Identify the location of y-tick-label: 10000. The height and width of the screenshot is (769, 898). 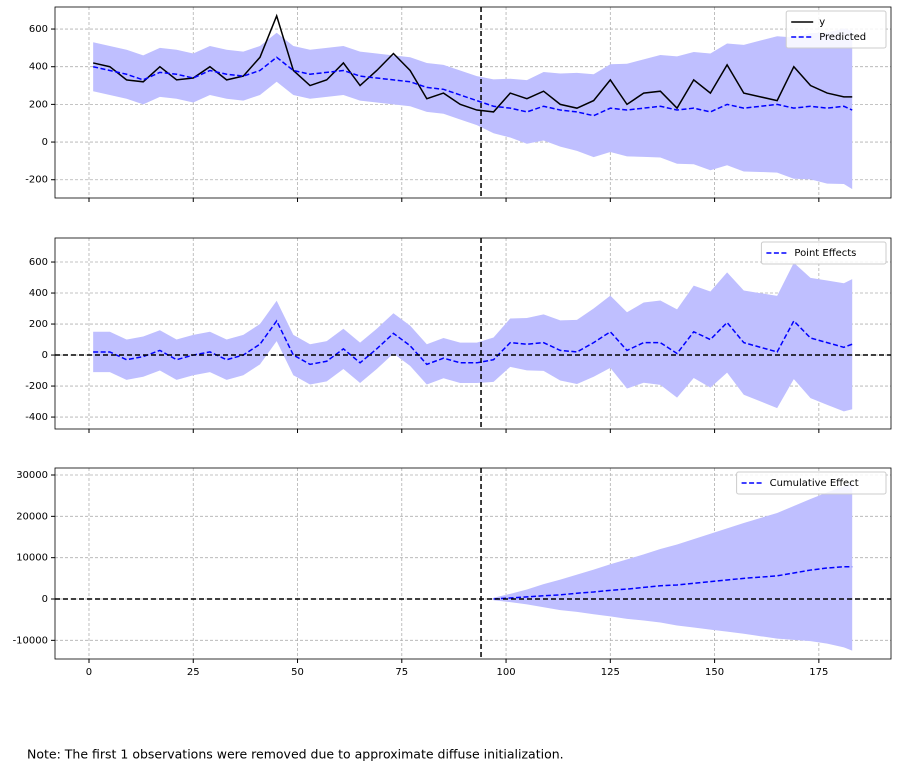
(32, 558).